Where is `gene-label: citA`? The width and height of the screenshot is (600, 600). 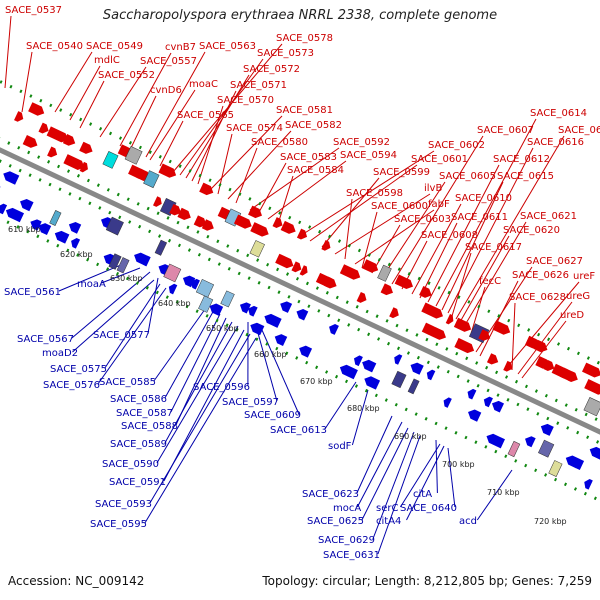
gene-label: citA is located at coordinates (422, 494).